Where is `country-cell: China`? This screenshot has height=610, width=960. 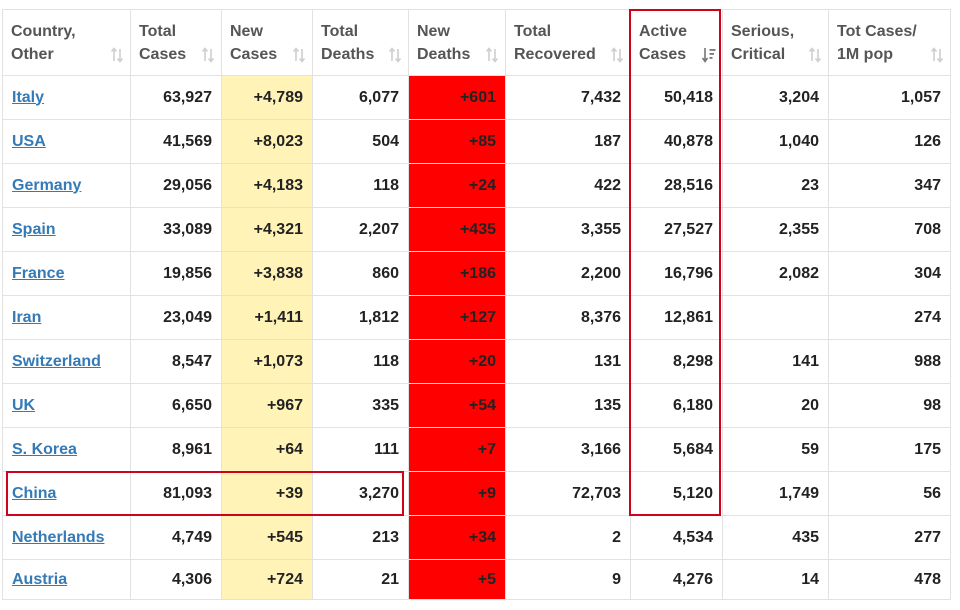 country-cell: China is located at coordinates (66, 493).